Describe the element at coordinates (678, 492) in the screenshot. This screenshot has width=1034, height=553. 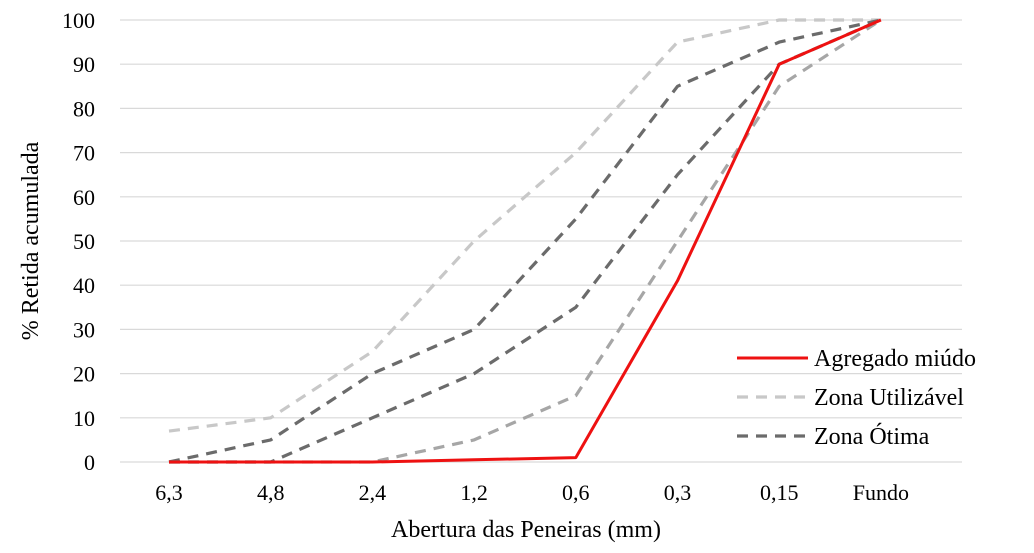
I see `x-tick-label: 0,3` at that location.